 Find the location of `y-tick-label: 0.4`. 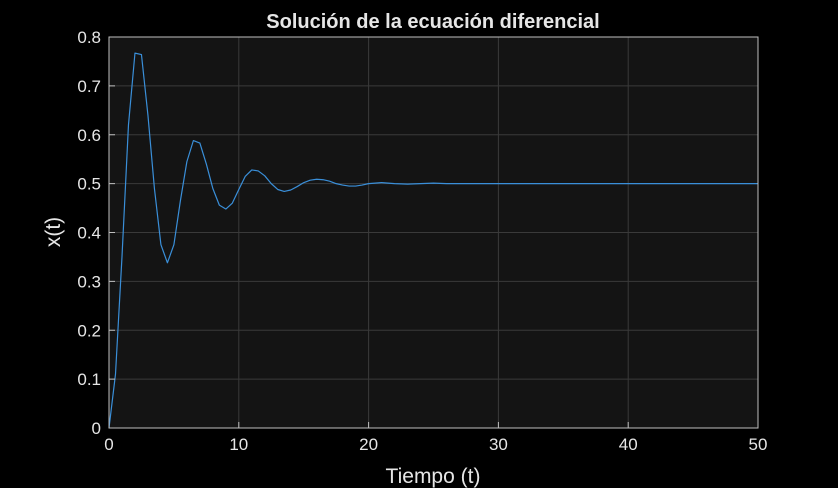

y-tick-label: 0.4 is located at coordinates (89, 233).